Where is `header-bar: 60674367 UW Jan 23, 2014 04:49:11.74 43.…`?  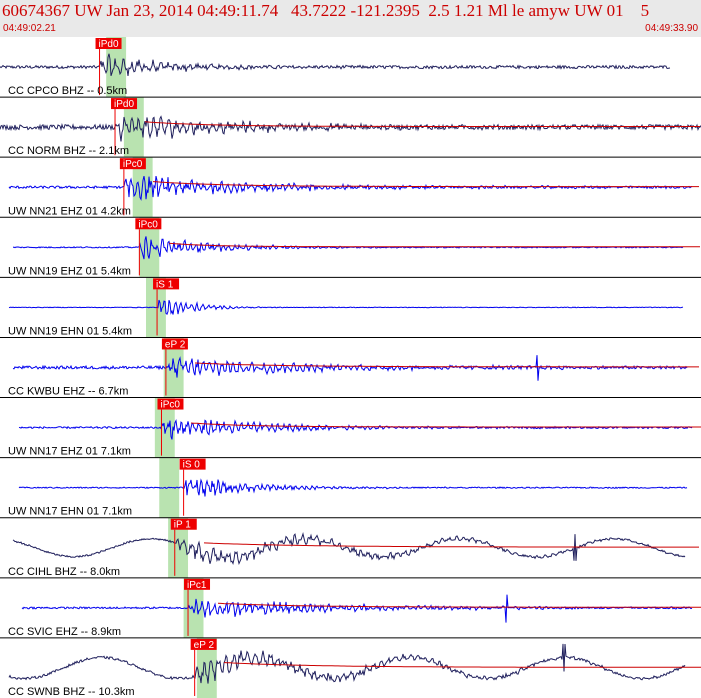 header-bar: 60674367 UW Jan 23, 2014 04:49:11.74 43.… is located at coordinates (350, 18).